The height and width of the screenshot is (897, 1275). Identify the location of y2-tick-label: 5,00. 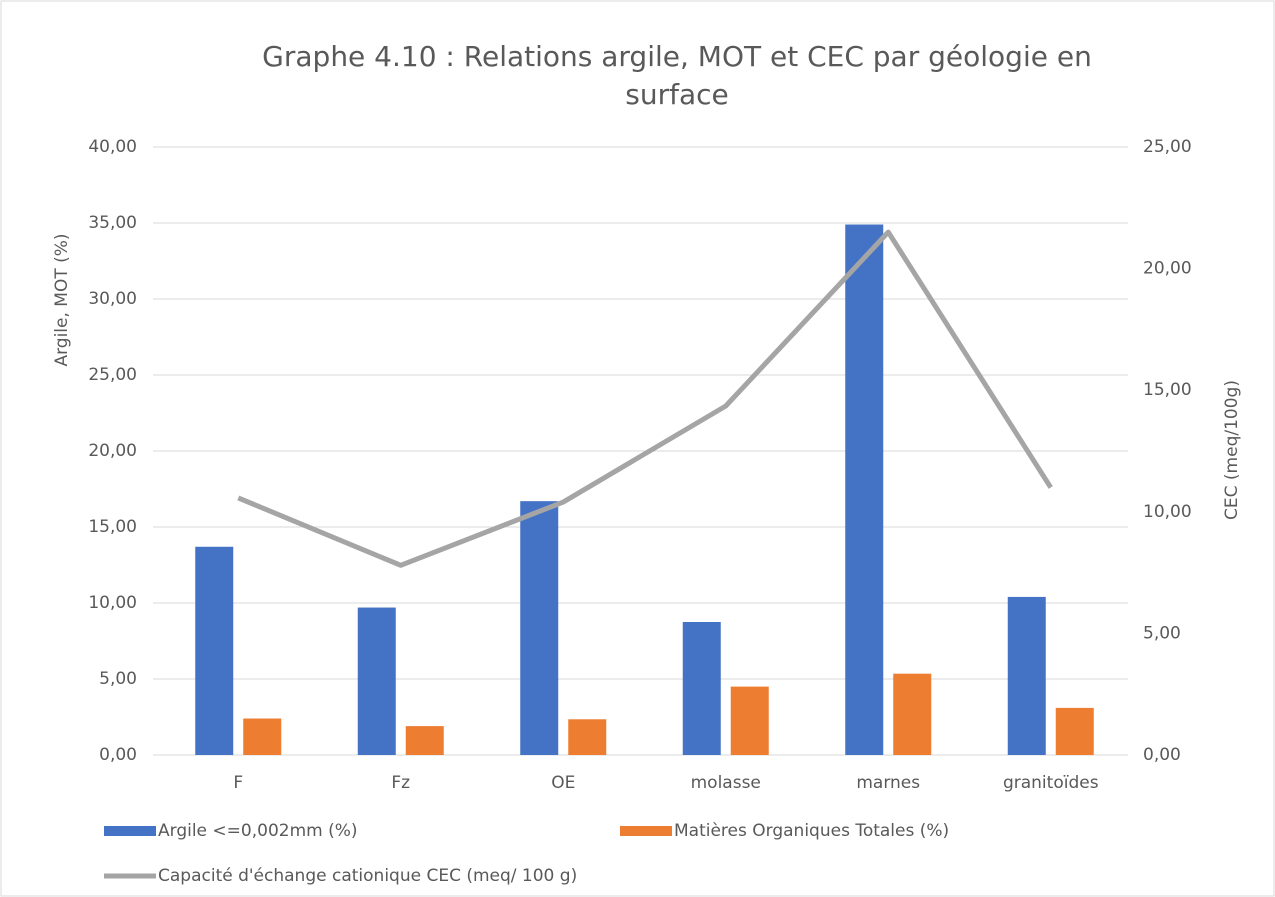
(1162, 633).